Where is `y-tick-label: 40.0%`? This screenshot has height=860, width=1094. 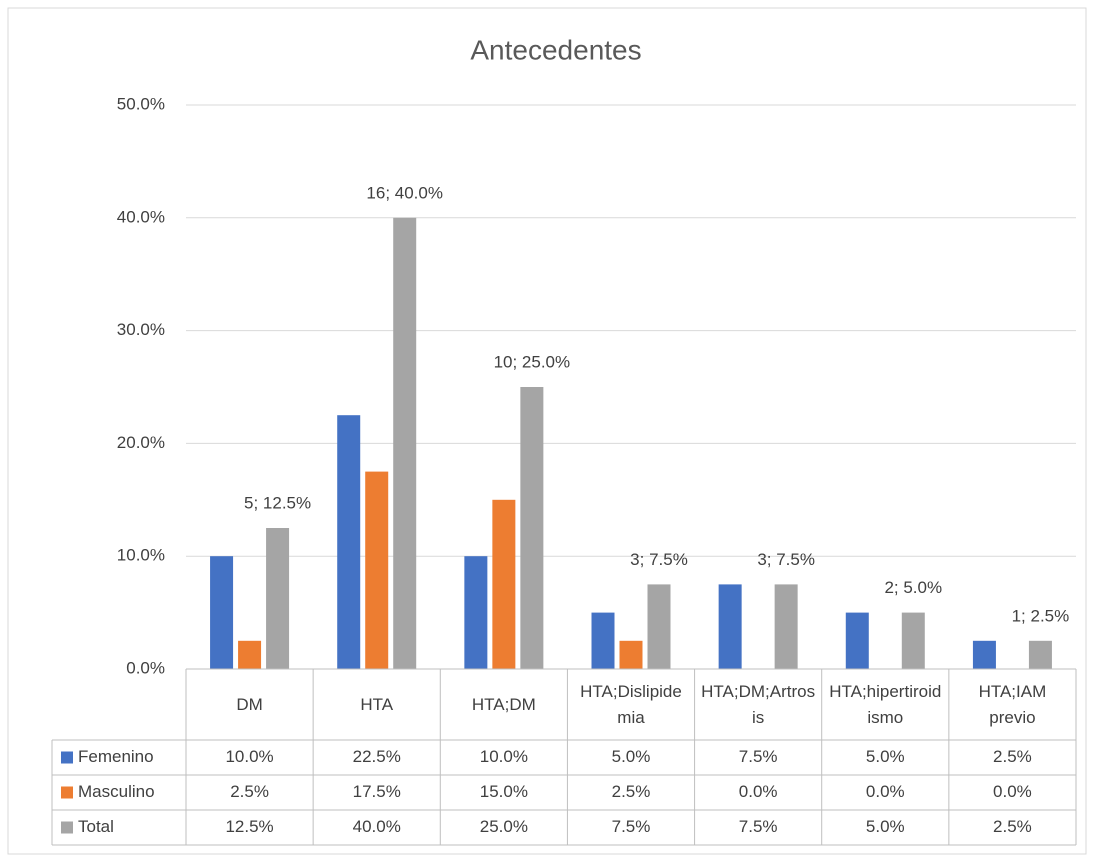 y-tick-label: 40.0% is located at coordinates (141, 216).